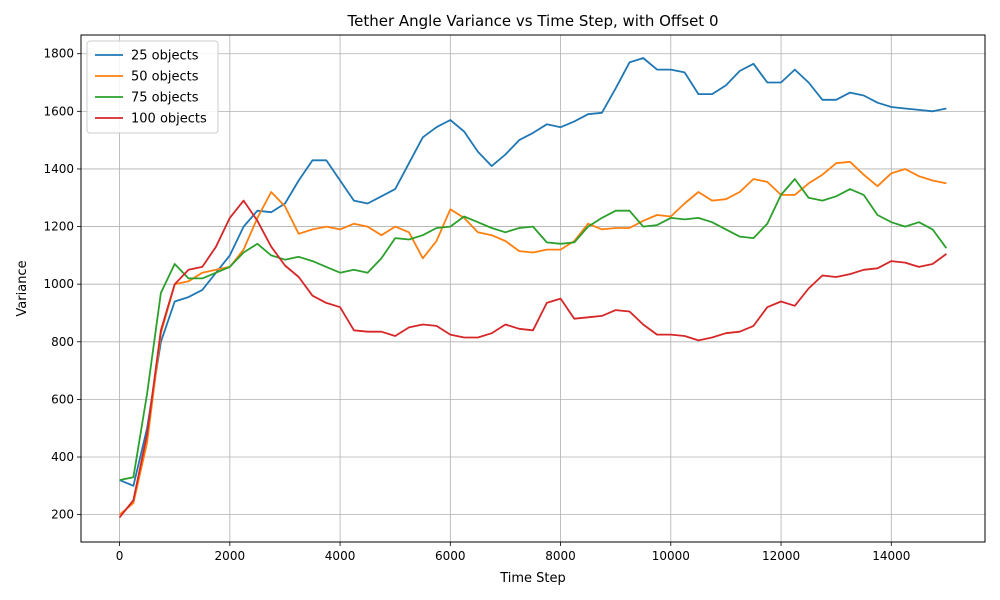  Describe the element at coordinates (891, 556) in the screenshot. I see `x-tick-label: 14000` at that location.